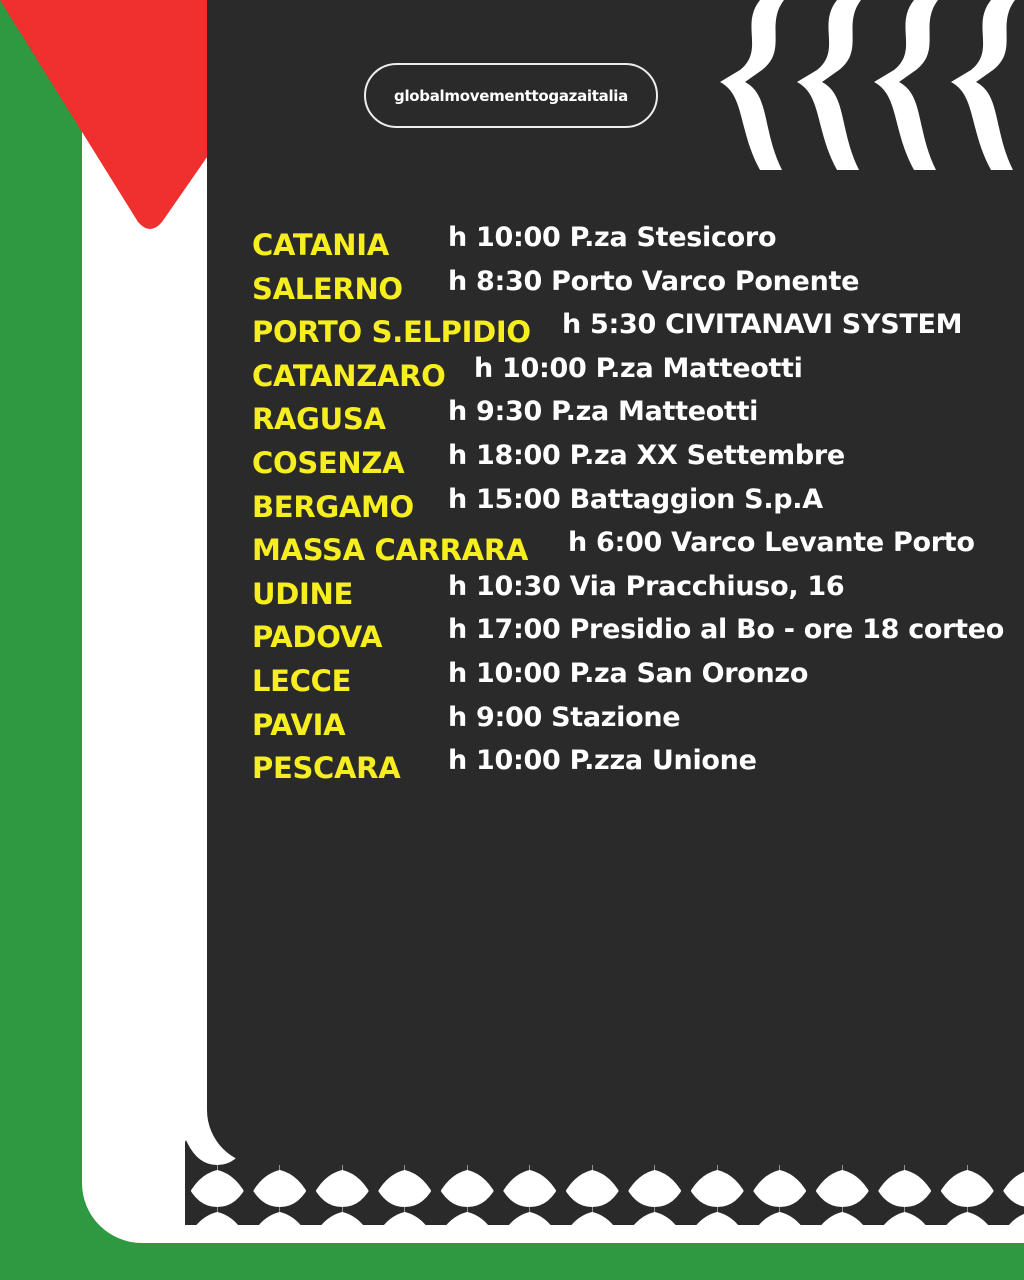 The height and width of the screenshot is (1280, 1024). I want to click on event-city: COSENZA, so click(328, 462).